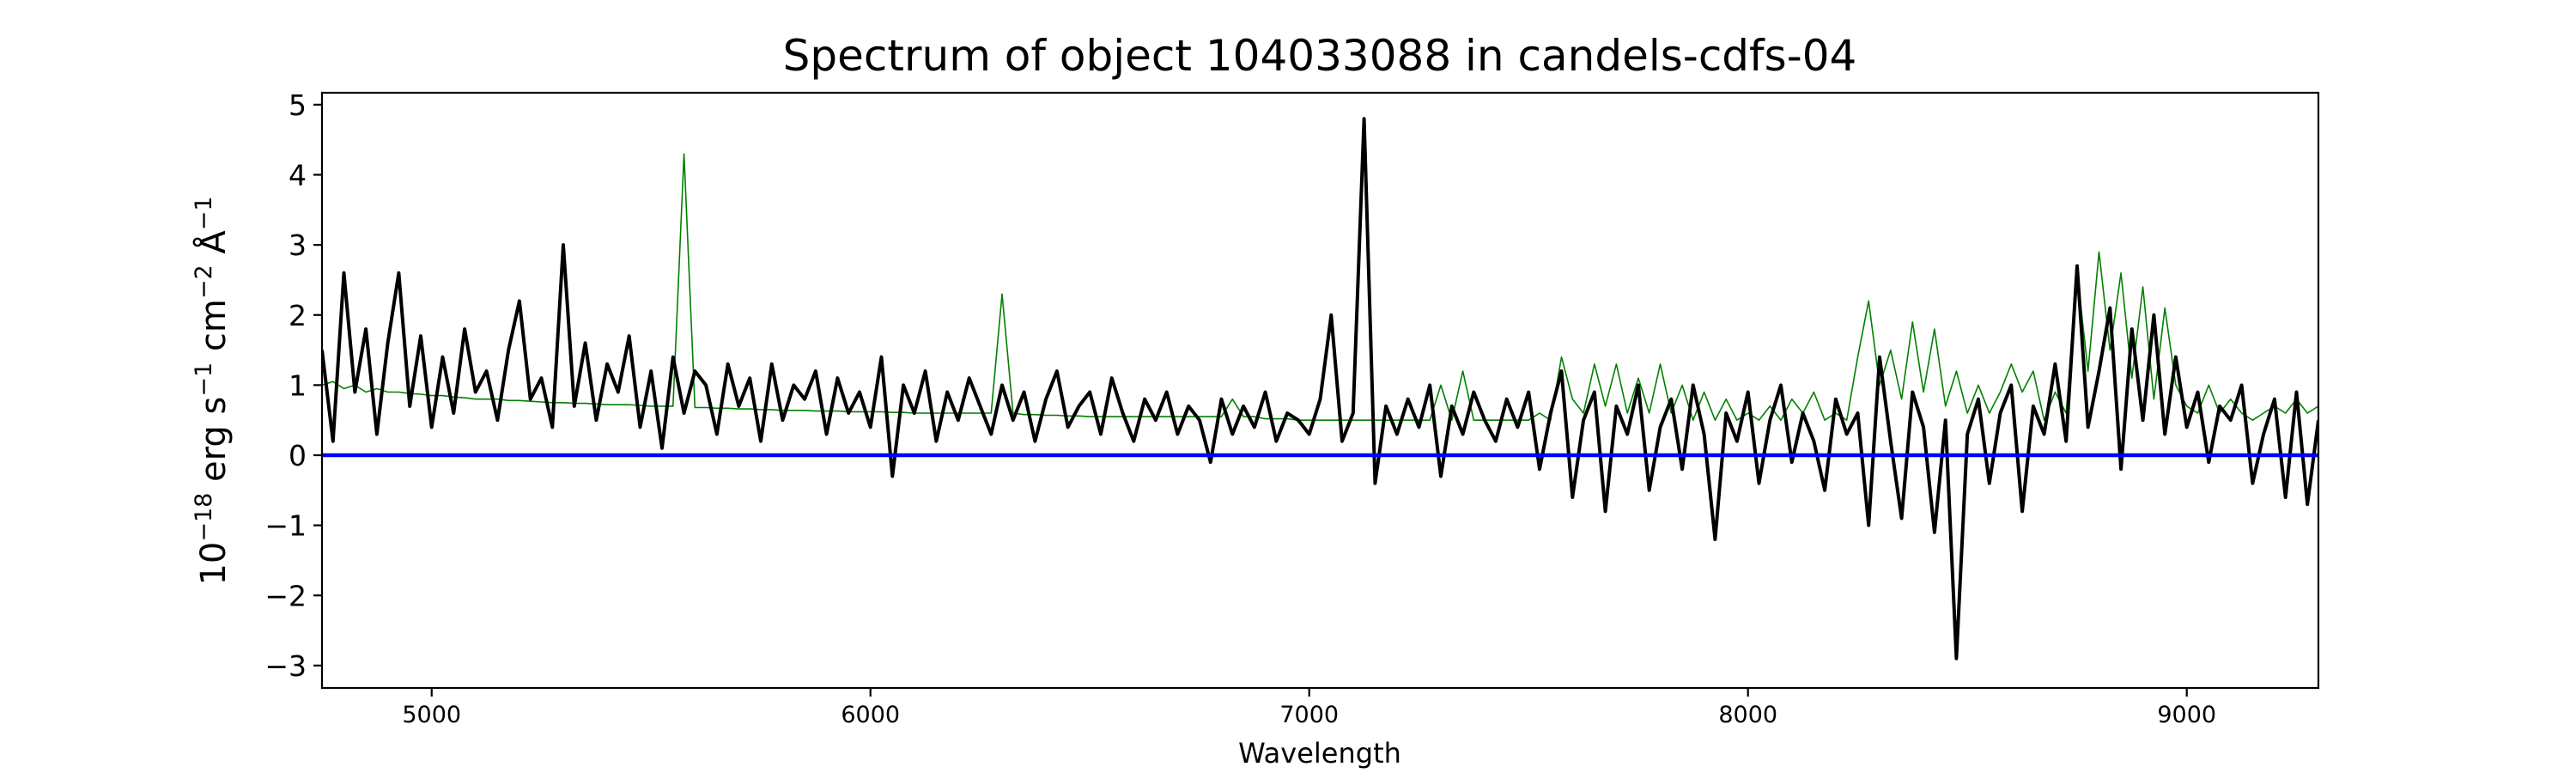  What do you see at coordinates (1309, 715) in the screenshot?
I see `x-tick-label: 7000` at bounding box center [1309, 715].